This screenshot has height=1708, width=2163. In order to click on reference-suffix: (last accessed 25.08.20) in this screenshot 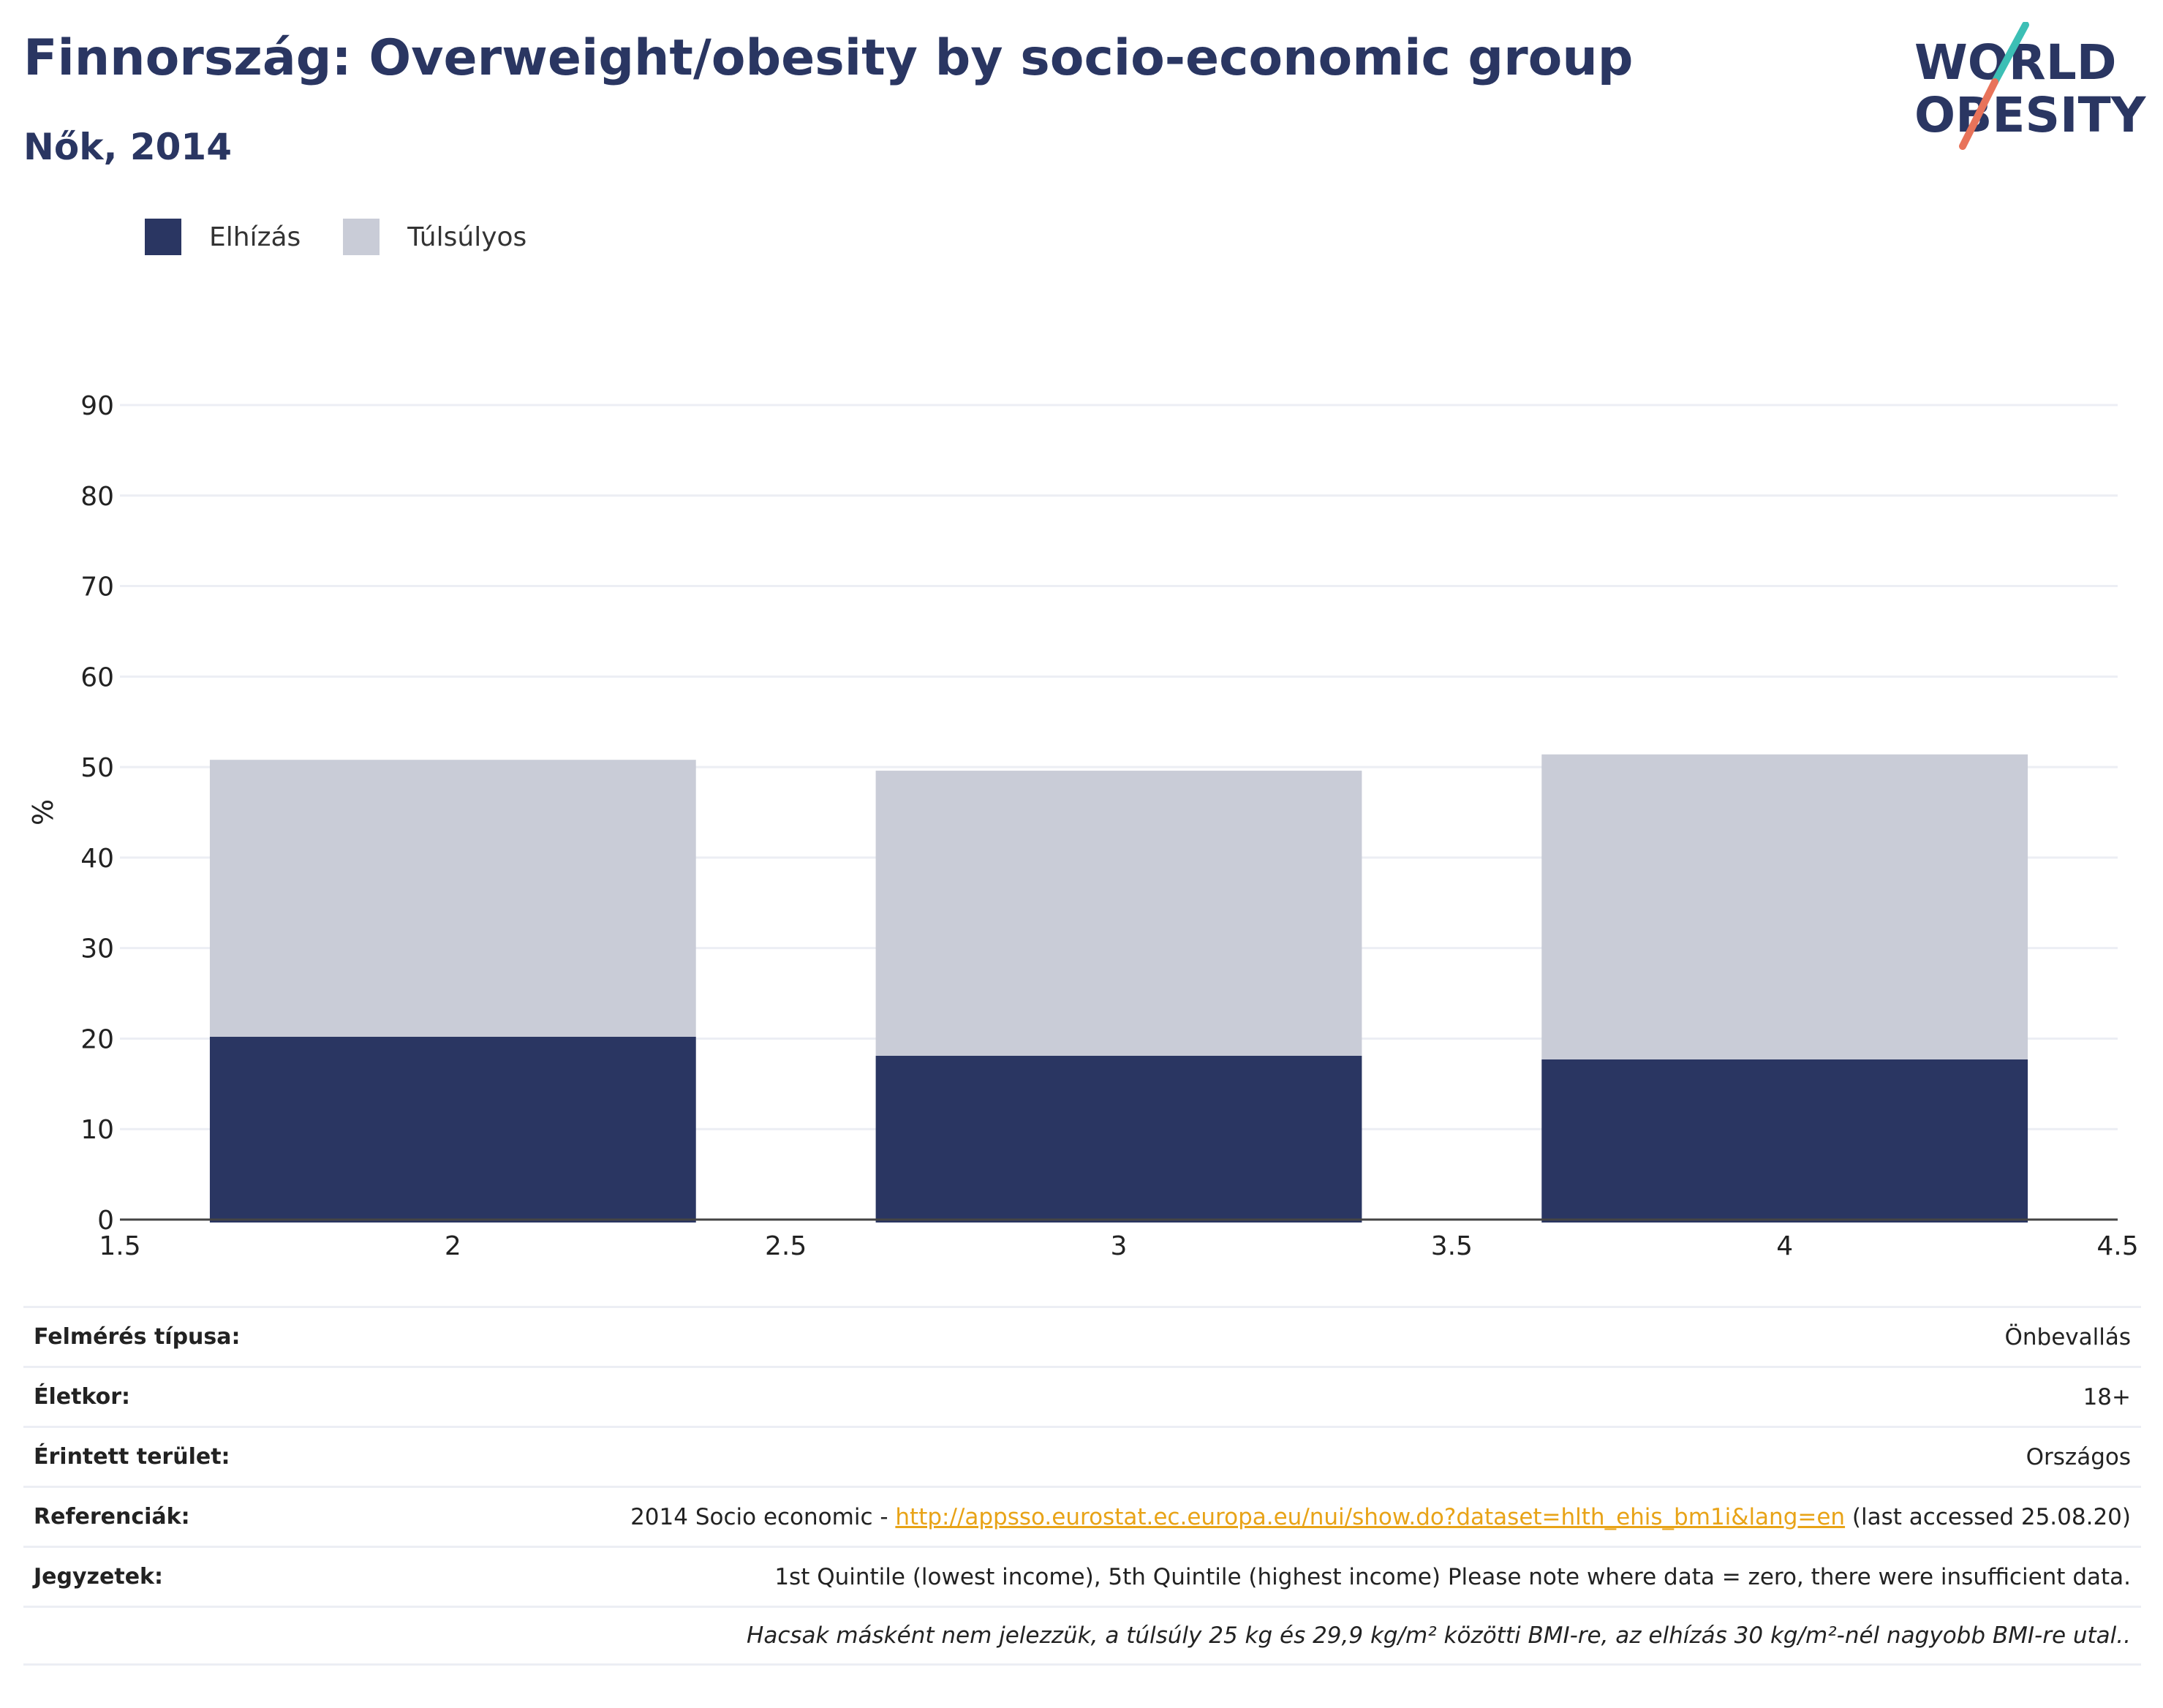, I will do `click(1988, 1516)`.